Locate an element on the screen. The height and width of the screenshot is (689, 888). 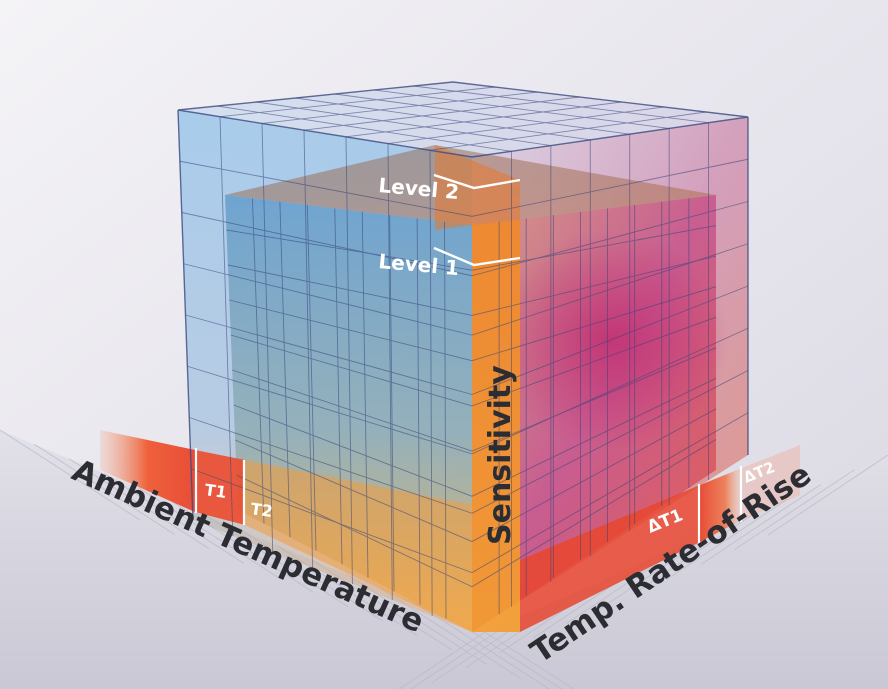
outer-back-top-edge is located at coordinates (463, 99).